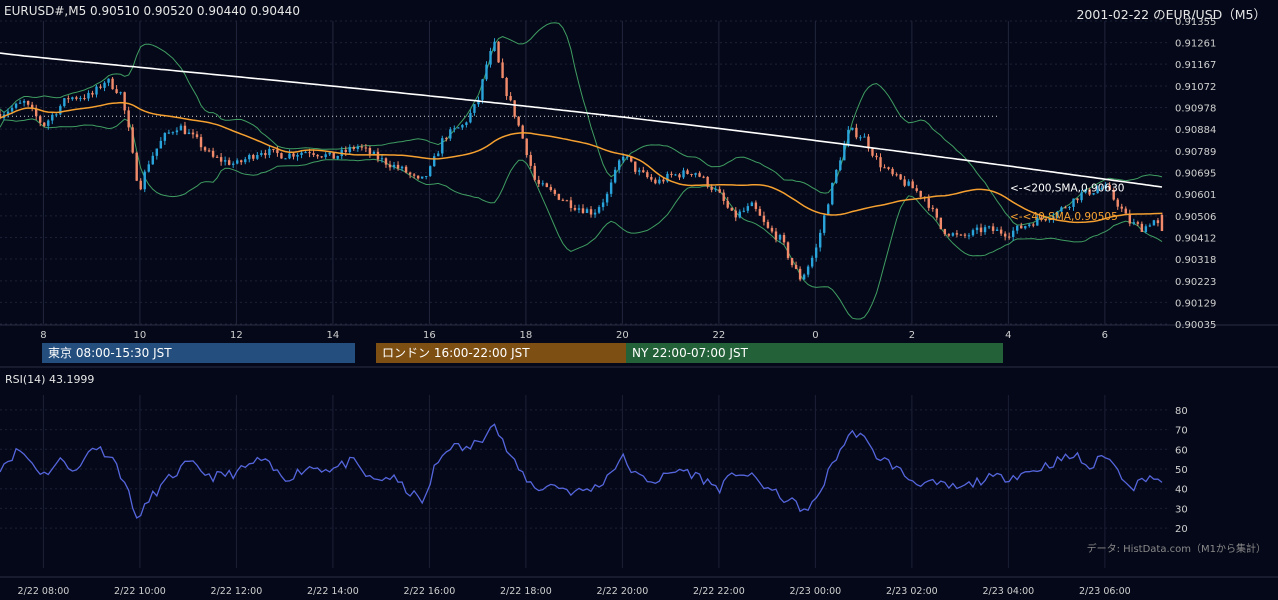  What do you see at coordinates (526, 591) in the screenshot?
I see `rsi-time-tick-label: 2/22 18:00` at bounding box center [526, 591].